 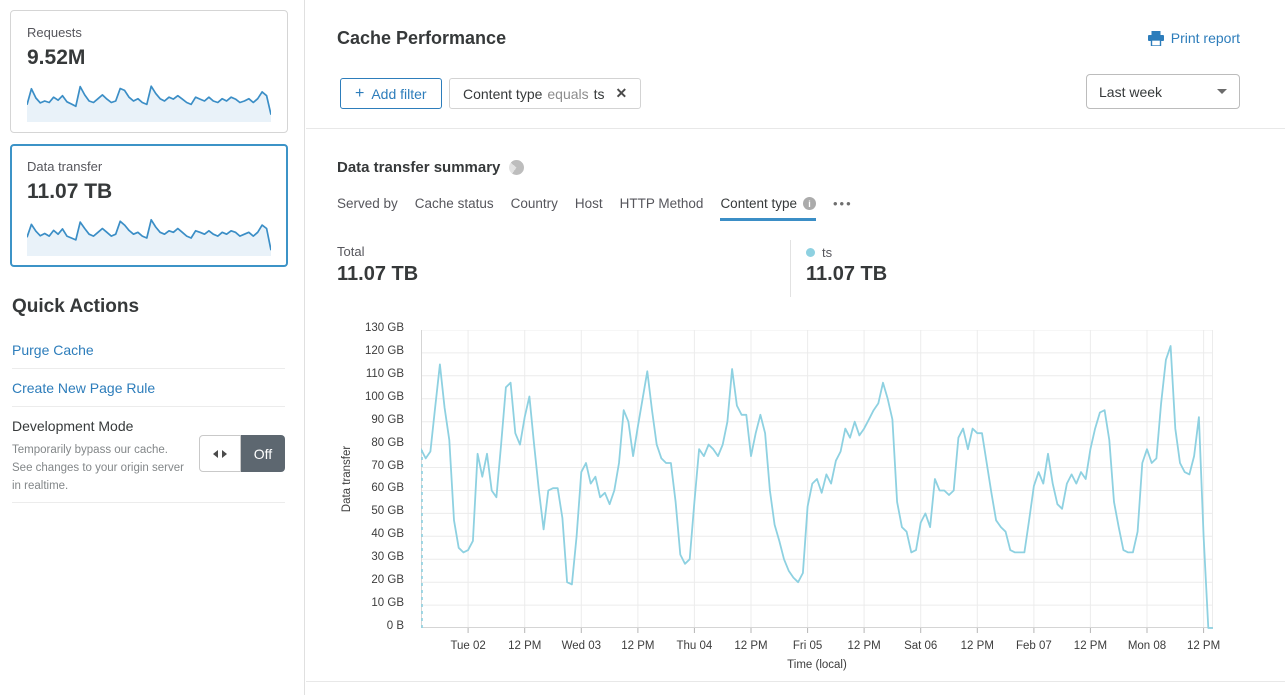 What do you see at coordinates (921, 646) in the screenshot?
I see `x-tick-label: Sat 06` at bounding box center [921, 646].